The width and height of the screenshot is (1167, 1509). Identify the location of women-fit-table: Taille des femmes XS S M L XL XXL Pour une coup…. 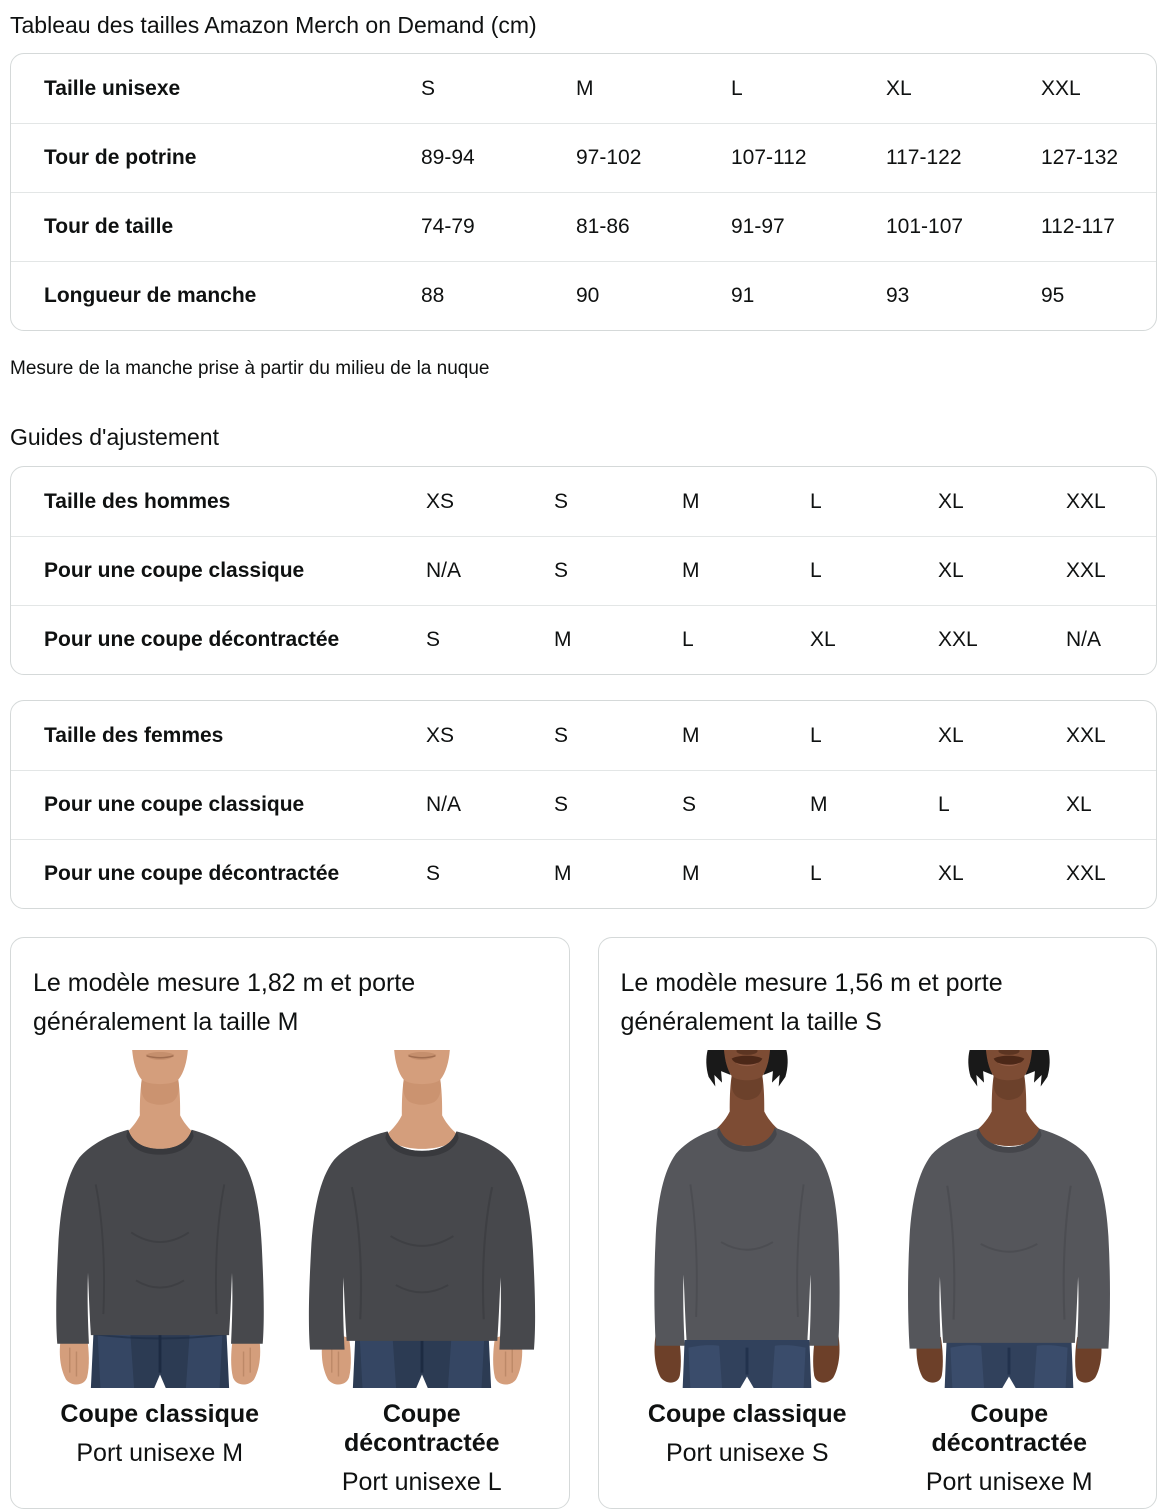
(583, 804).